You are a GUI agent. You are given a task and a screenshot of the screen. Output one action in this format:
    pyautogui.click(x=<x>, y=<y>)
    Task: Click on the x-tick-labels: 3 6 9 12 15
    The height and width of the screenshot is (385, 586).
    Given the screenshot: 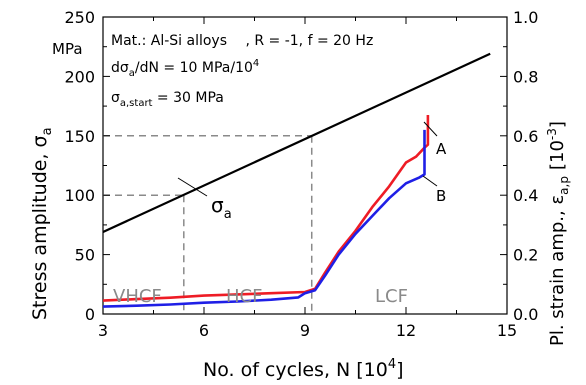 What is the action you would take?
    pyautogui.click(x=307, y=330)
    